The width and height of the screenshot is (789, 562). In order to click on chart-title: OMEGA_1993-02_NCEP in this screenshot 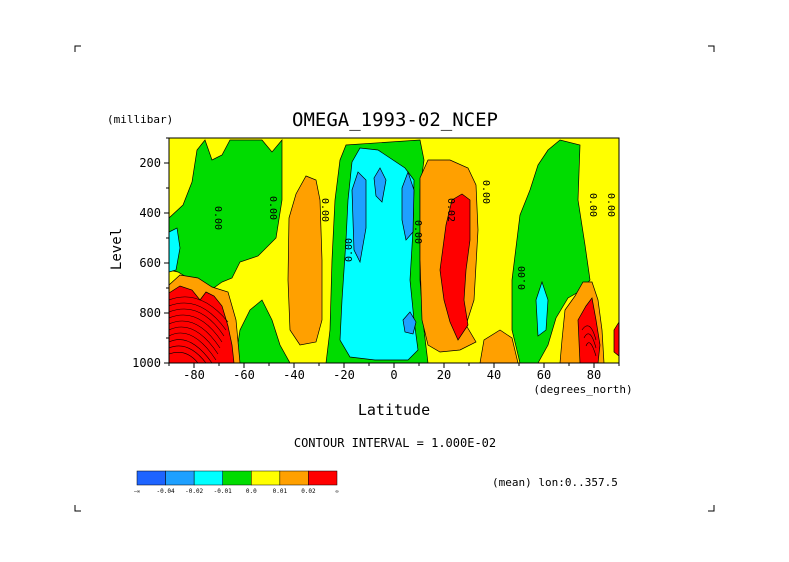, I will do `click(395, 120)`.